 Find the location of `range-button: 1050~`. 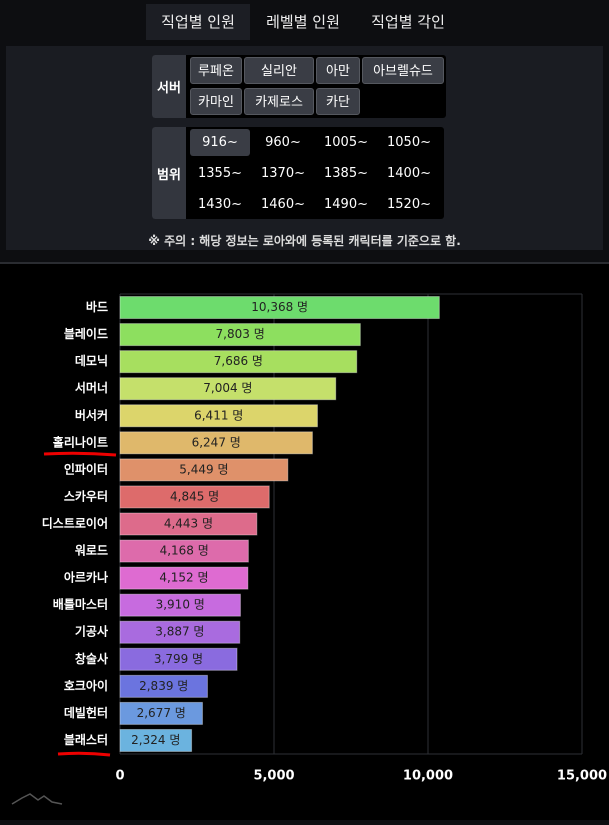

range-button: 1050~ is located at coordinates (409, 142).